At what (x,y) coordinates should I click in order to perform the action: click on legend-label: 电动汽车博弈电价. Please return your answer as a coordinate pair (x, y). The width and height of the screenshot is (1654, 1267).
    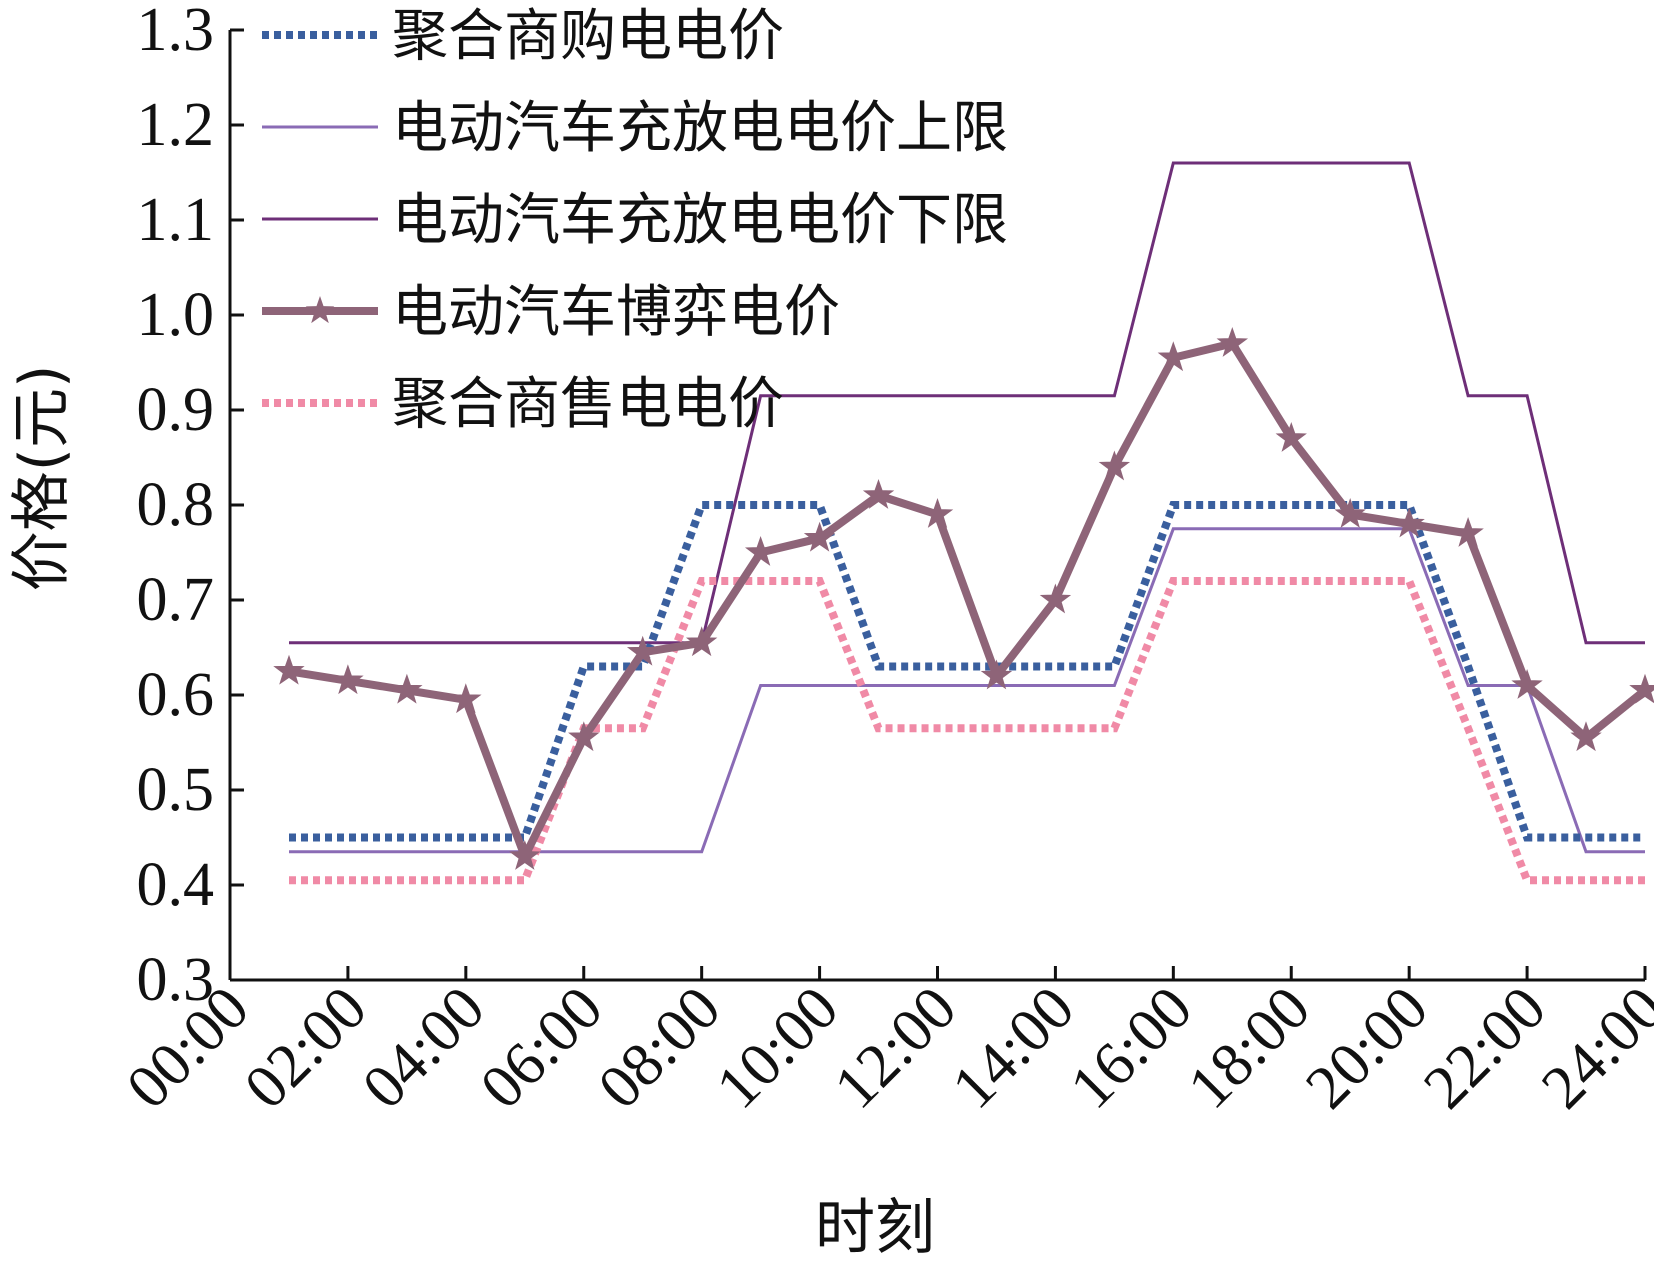
    Looking at the image, I should click on (616, 312).